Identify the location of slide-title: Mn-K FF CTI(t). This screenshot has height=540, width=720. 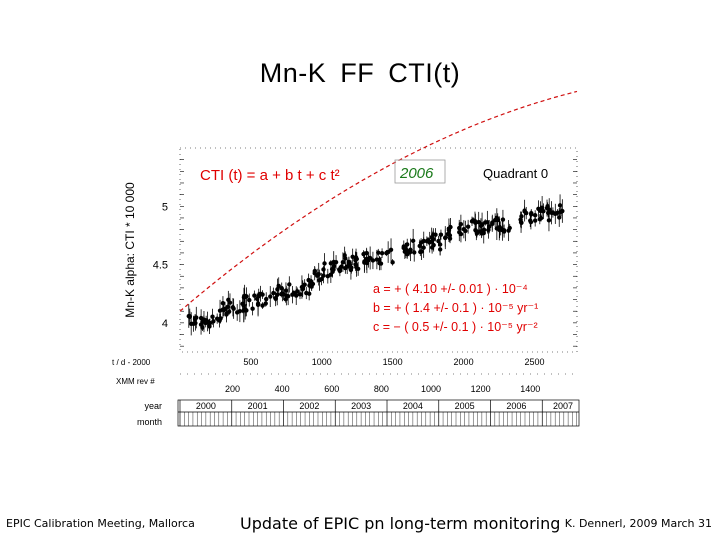
(360, 73).